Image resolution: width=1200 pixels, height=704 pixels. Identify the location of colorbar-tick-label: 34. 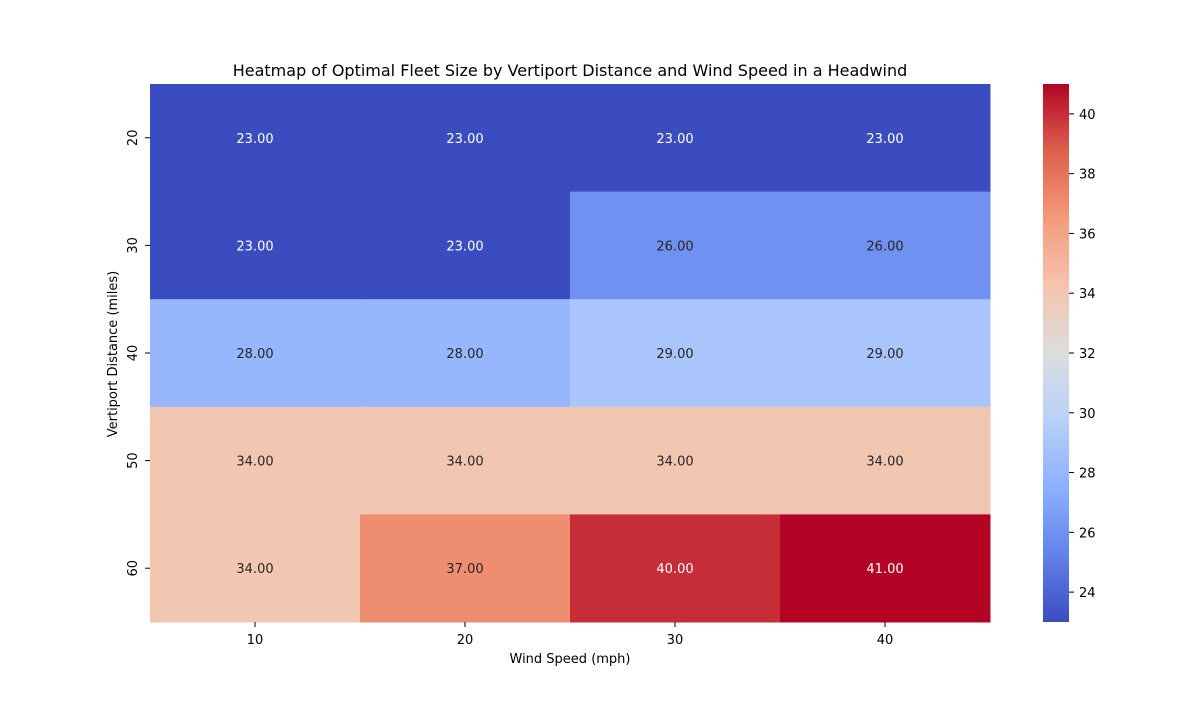
(1087, 294).